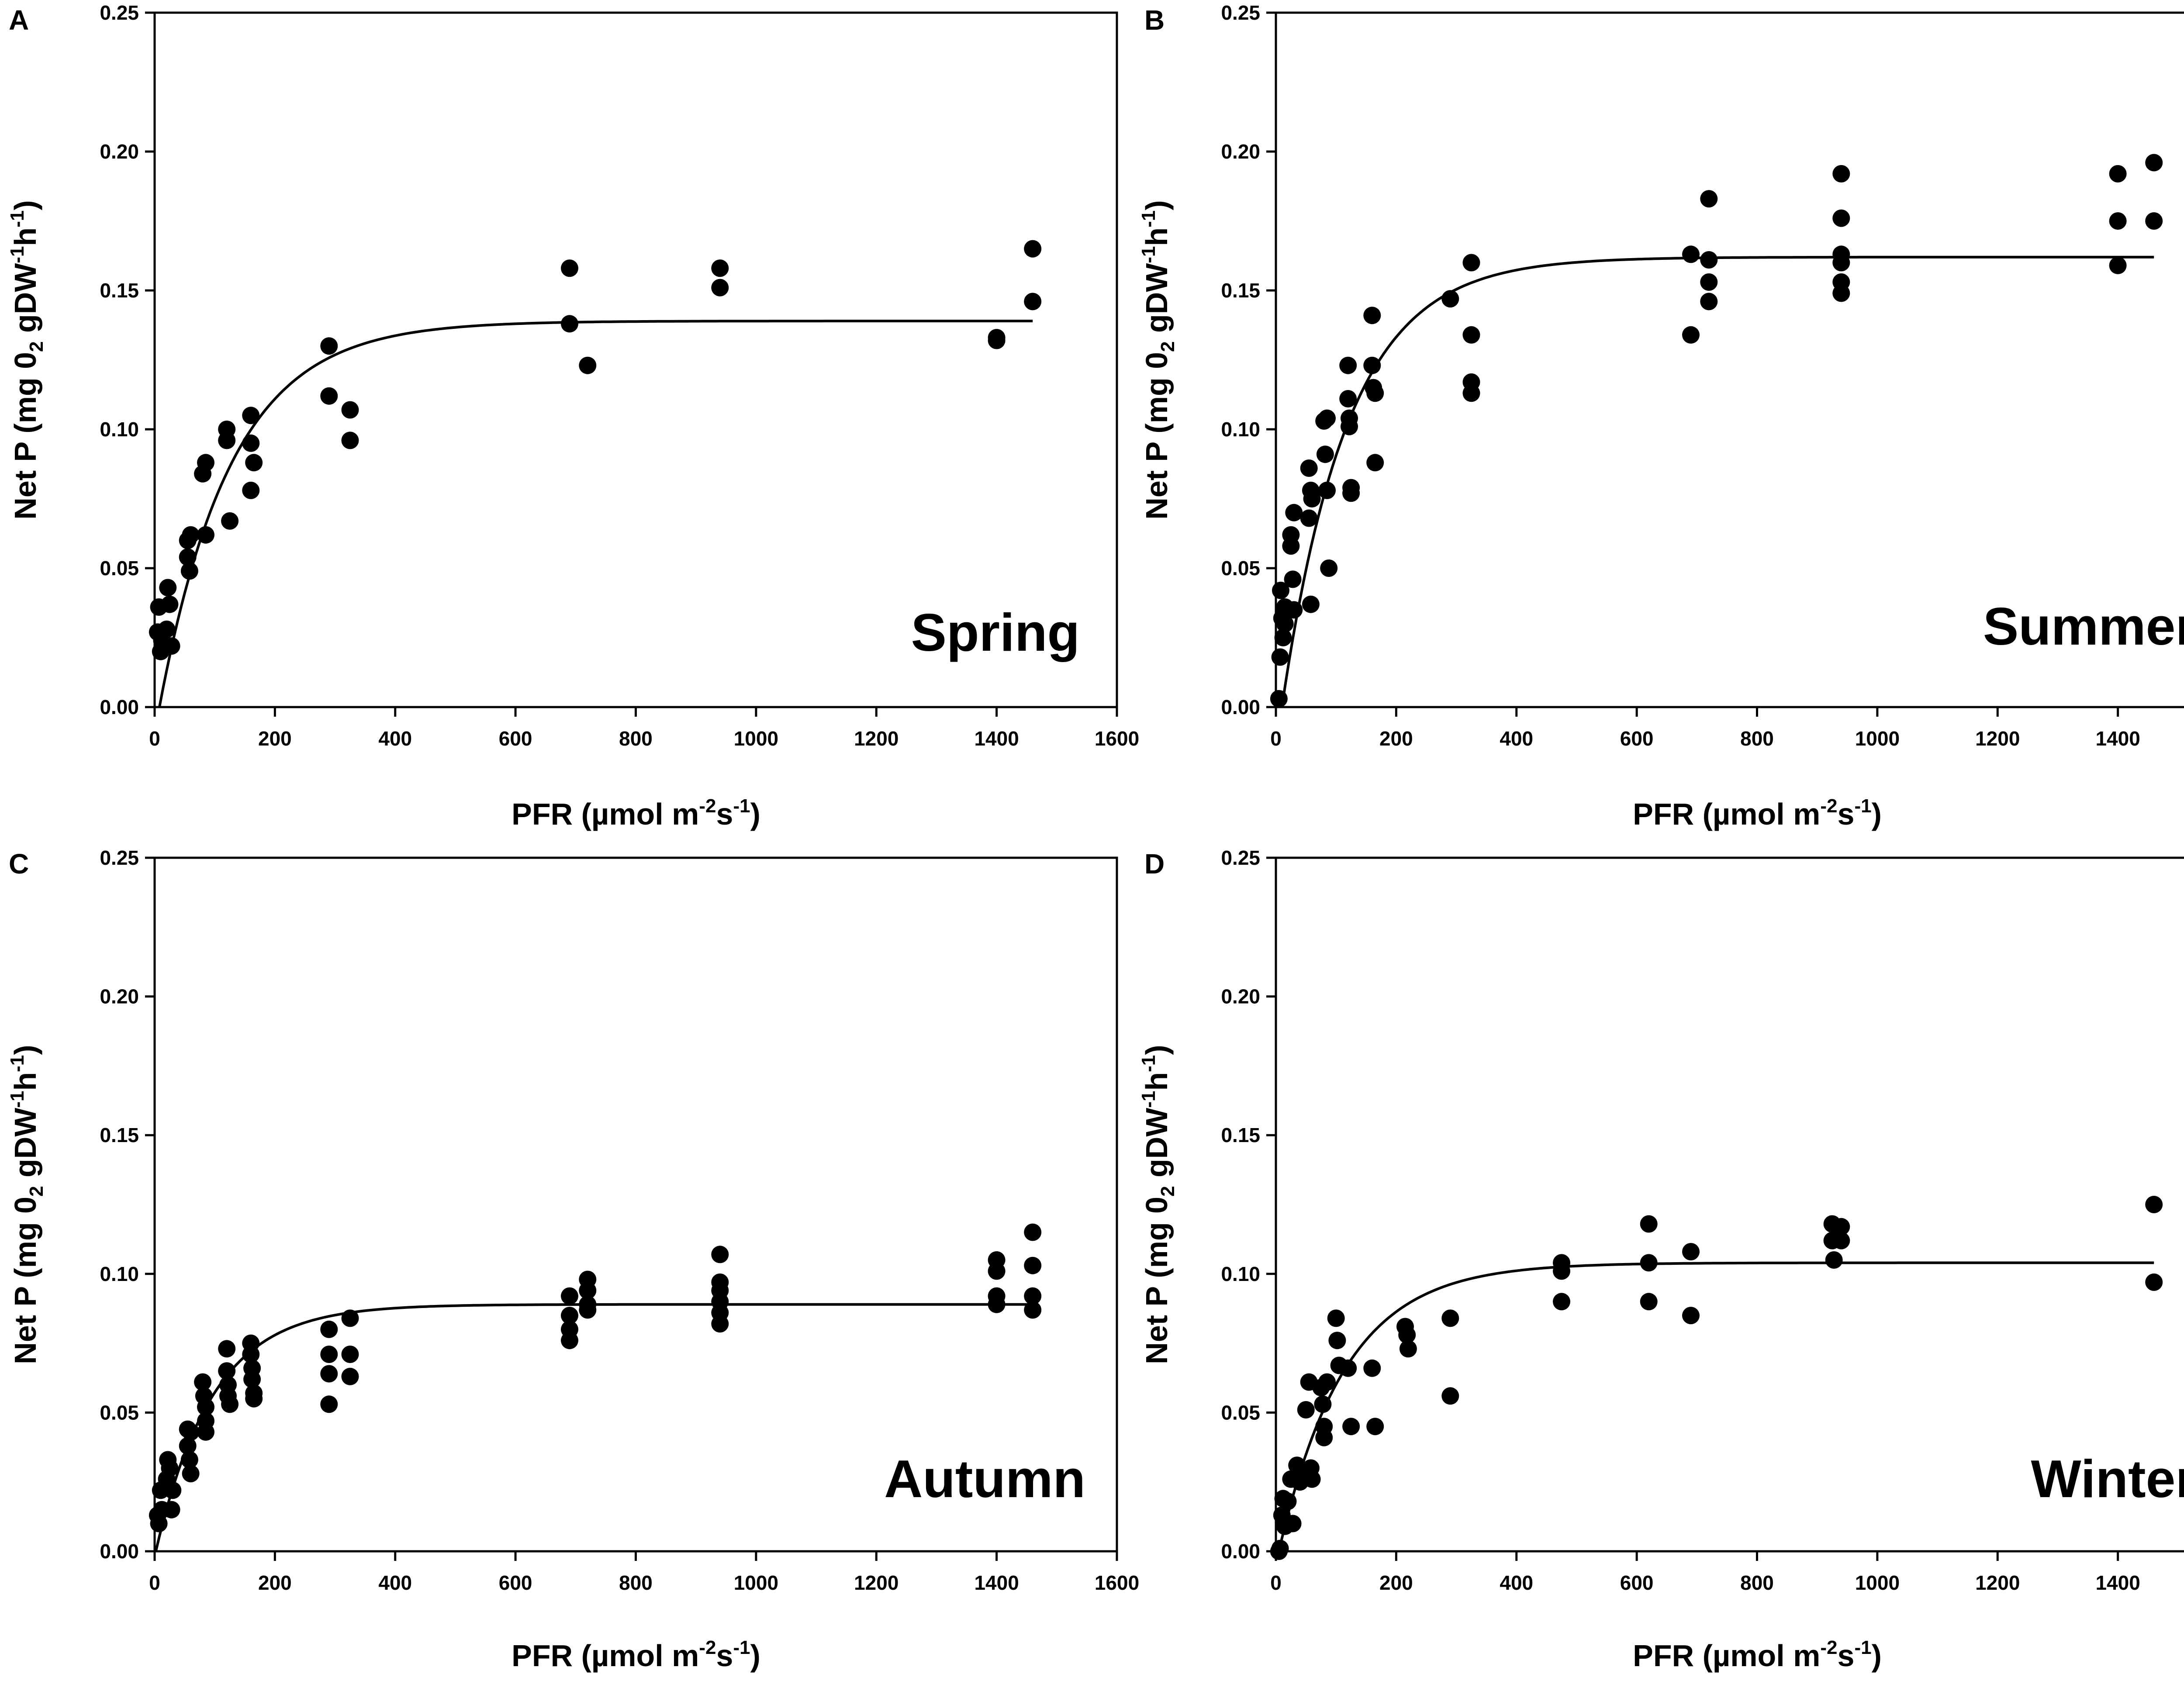  What do you see at coordinates (275, 1582) in the screenshot?
I see `panel-c-x-tick-label: 200` at bounding box center [275, 1582].